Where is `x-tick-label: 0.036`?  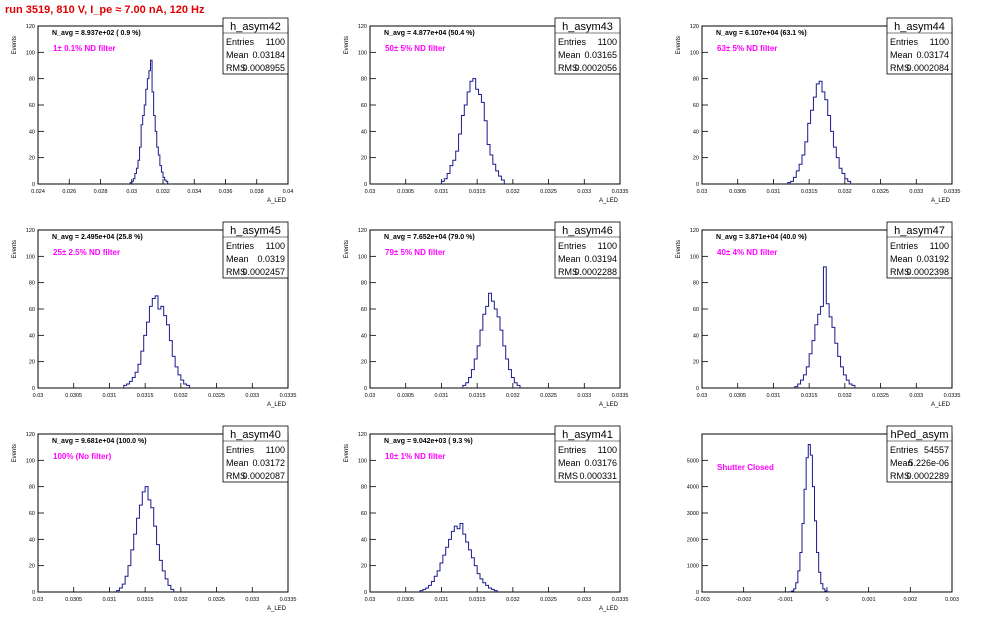
x-tick-label: 0.036 is located at coordinates (226, 192).